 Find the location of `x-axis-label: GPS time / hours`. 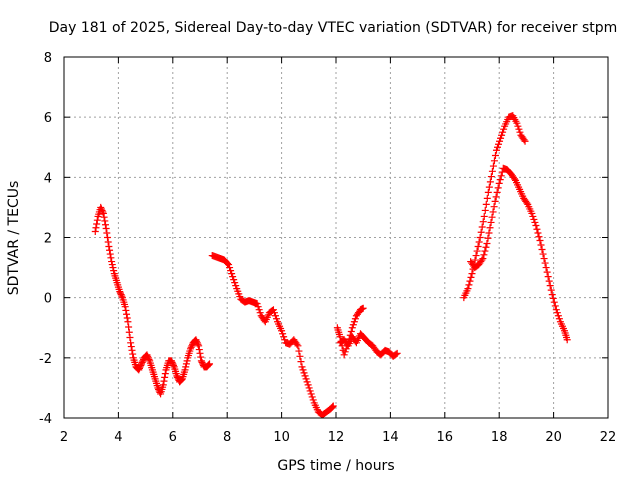

x-axis-label: GPS time / hours is located at coordinates (335, 466).